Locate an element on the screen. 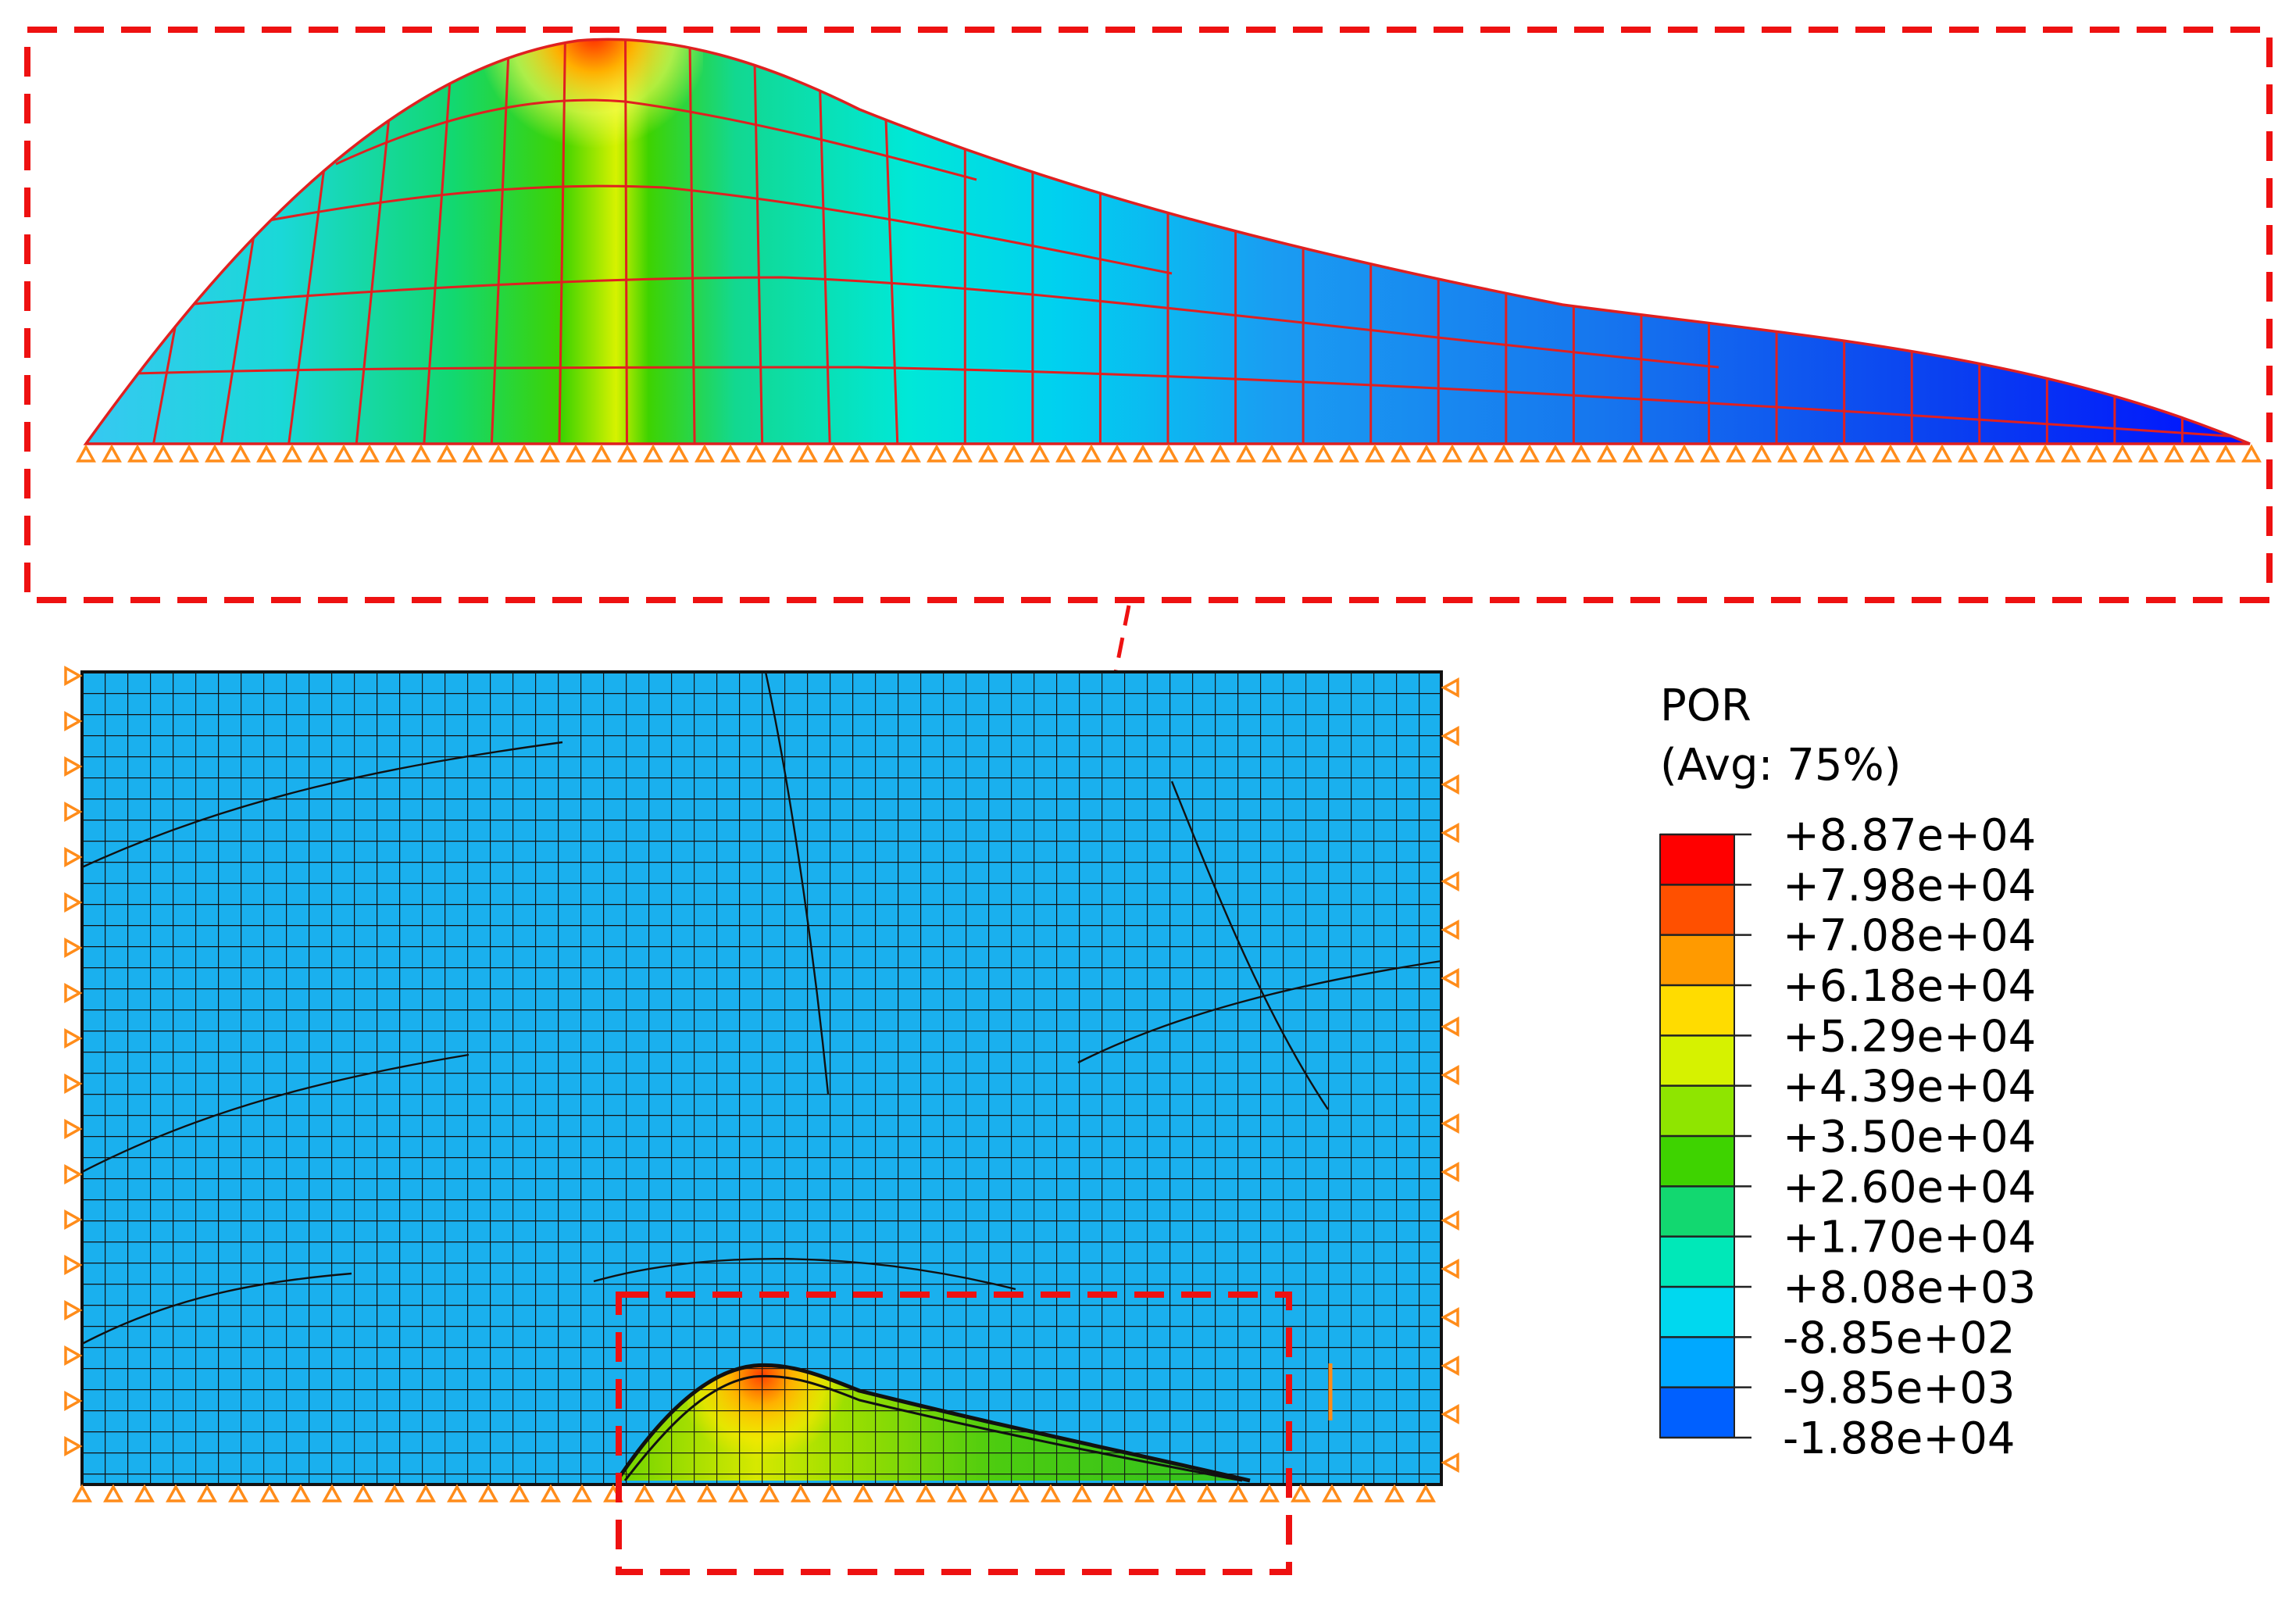 This screenshot has height=1597, width=2296. legend-subtitle: (Avg: 75%) is located at coordinates (1780, 766).